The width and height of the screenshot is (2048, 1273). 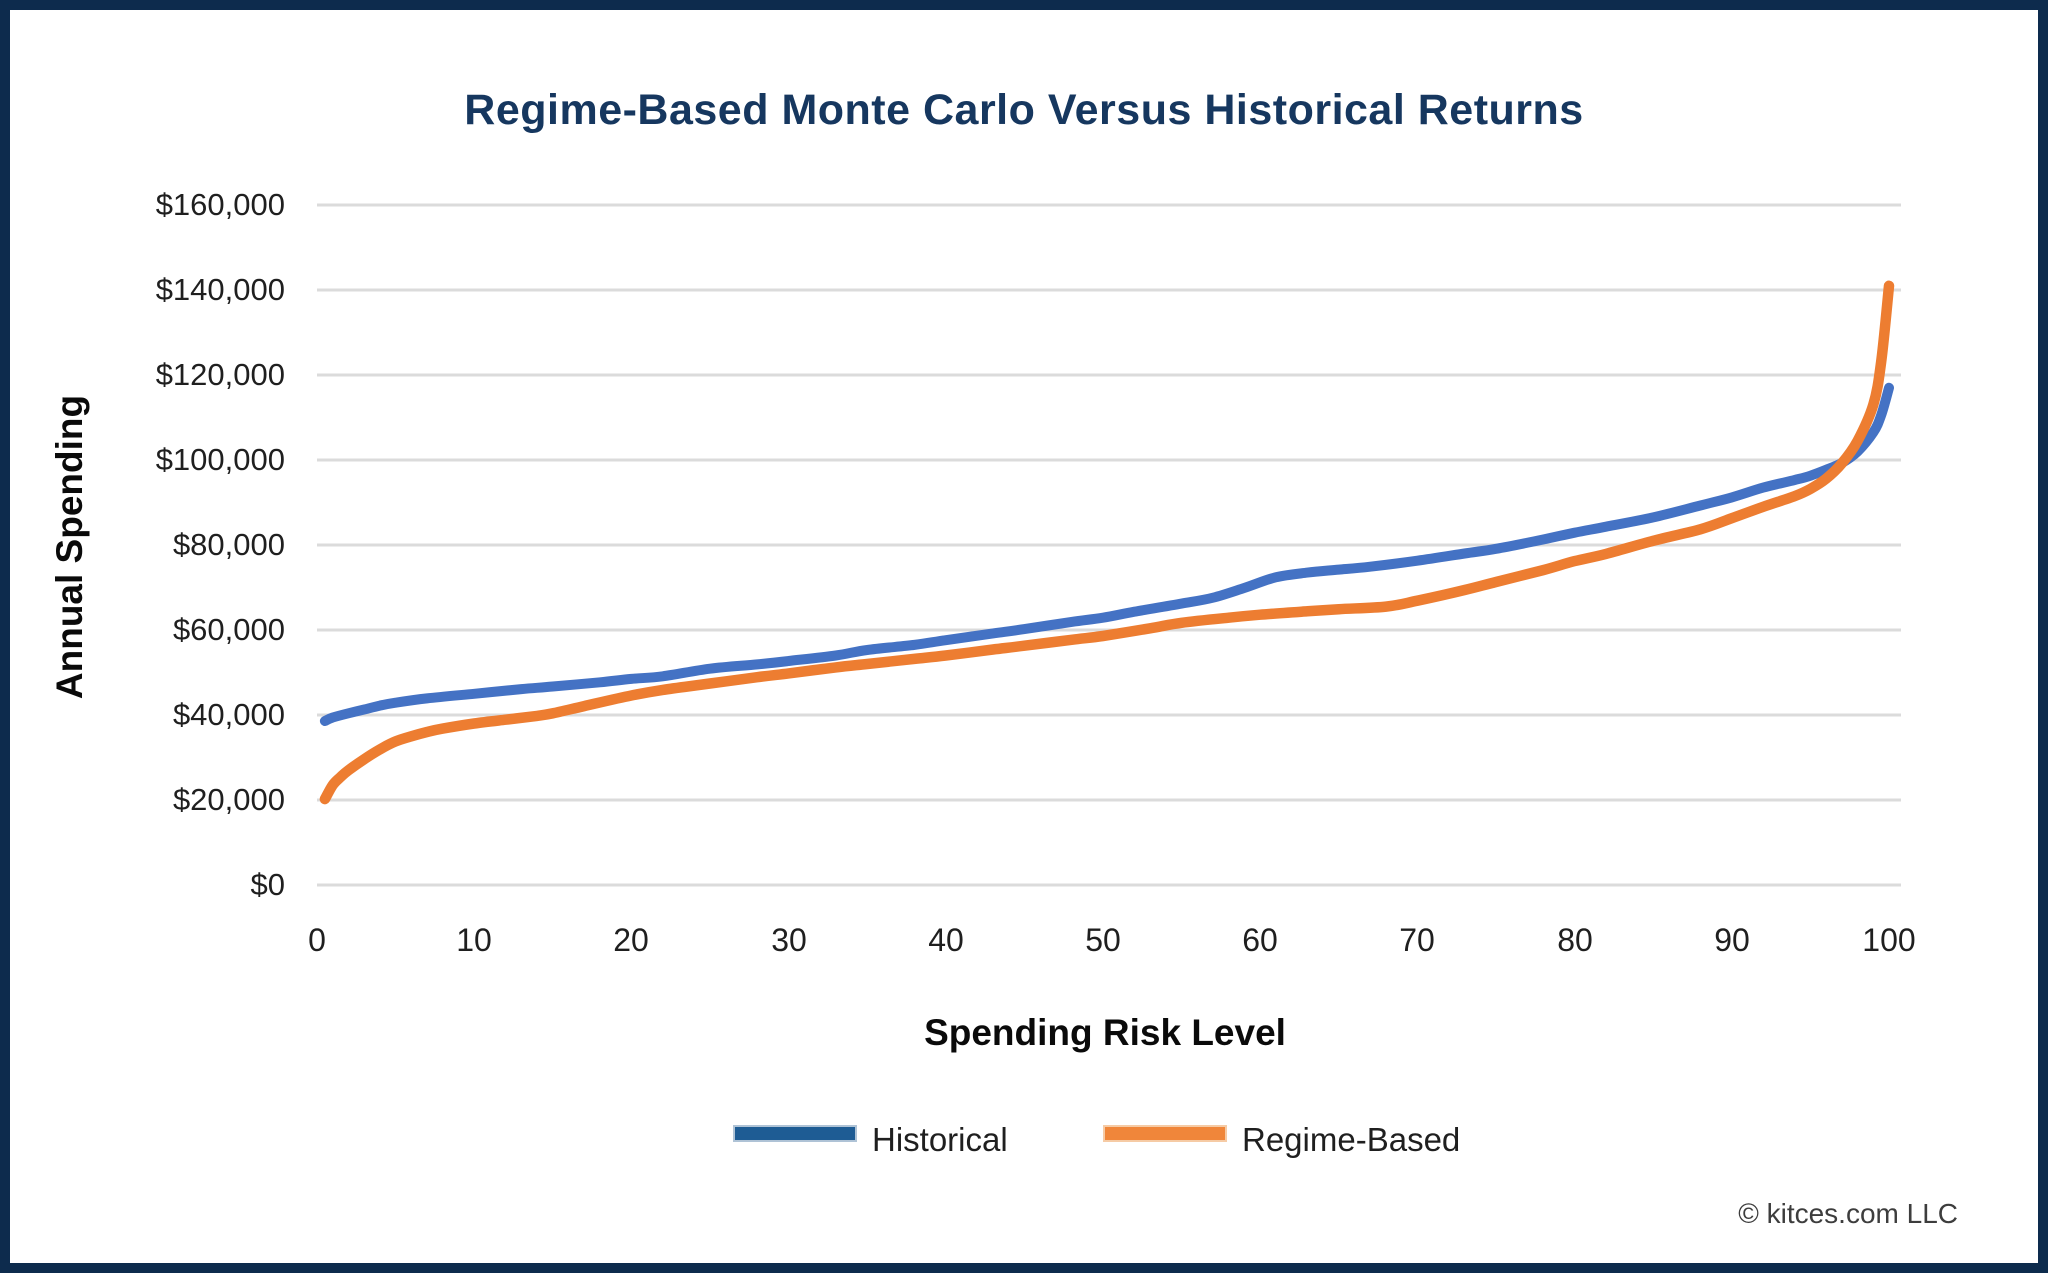 What do you see at coordinates (1105, 1032) in the screenshot?
I see `x-axis-title: Spending Risk Level` at bounding box center [1105, 1032].